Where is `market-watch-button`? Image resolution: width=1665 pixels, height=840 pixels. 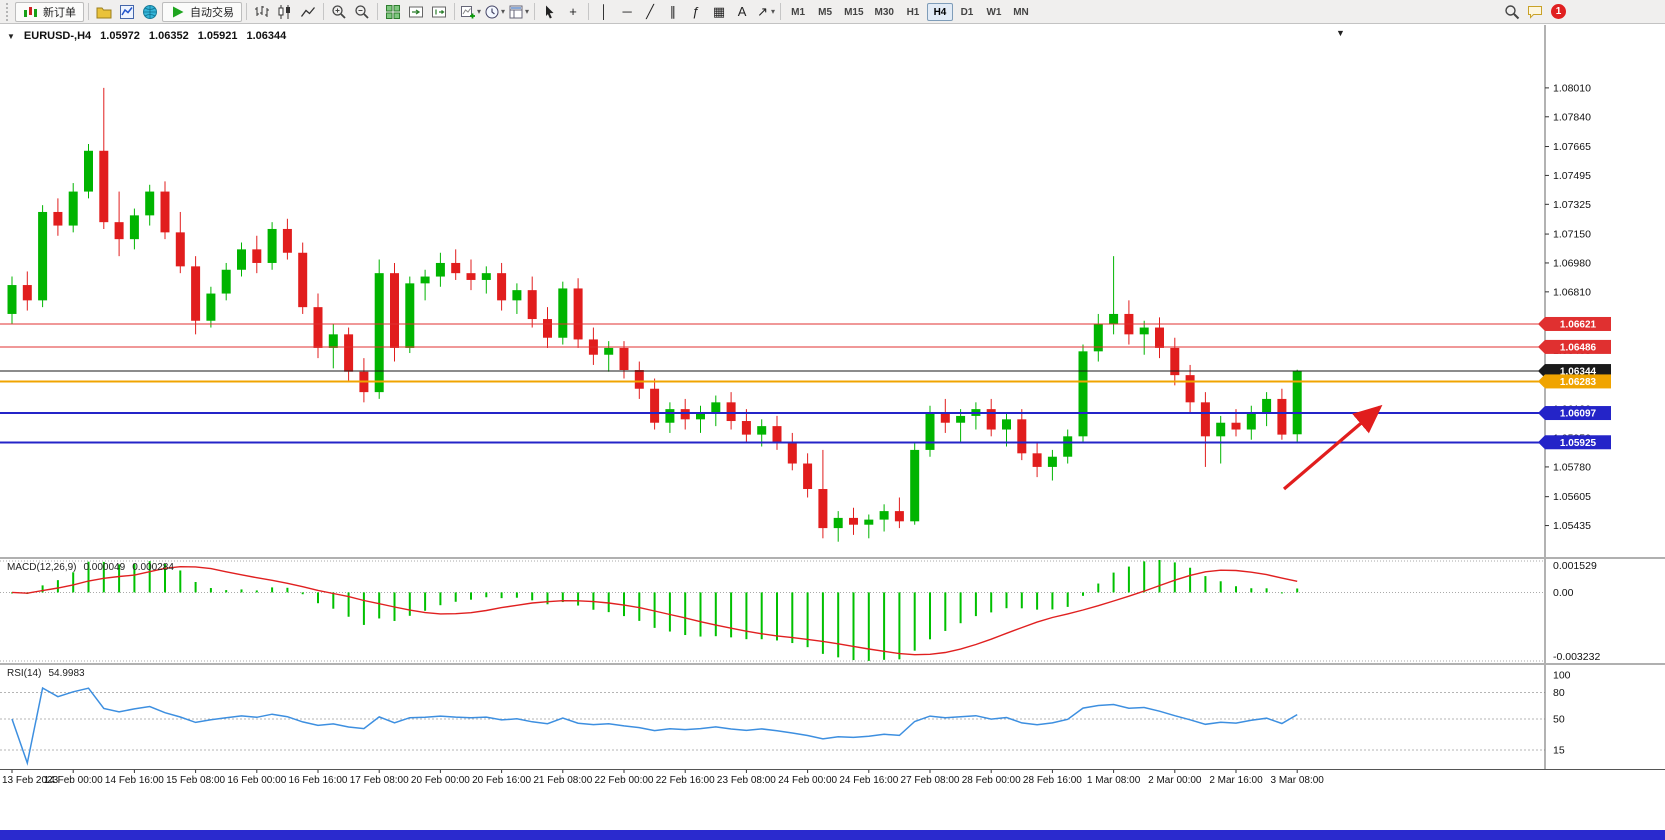
market-watch-button is located at coordinates (127, 12).